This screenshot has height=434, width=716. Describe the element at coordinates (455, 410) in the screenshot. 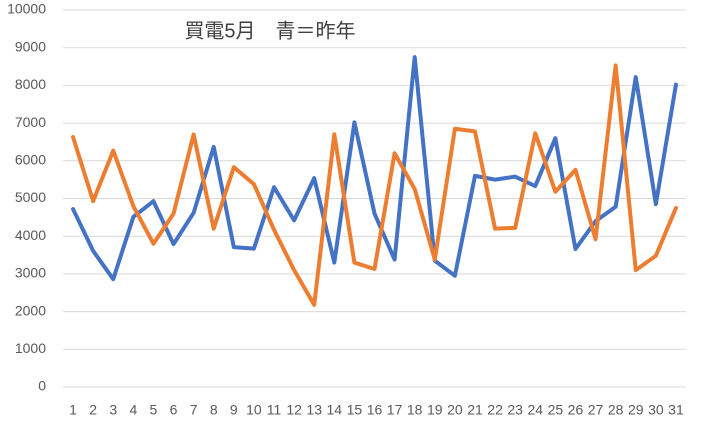

I see `x-tick-label: 20` at that location.